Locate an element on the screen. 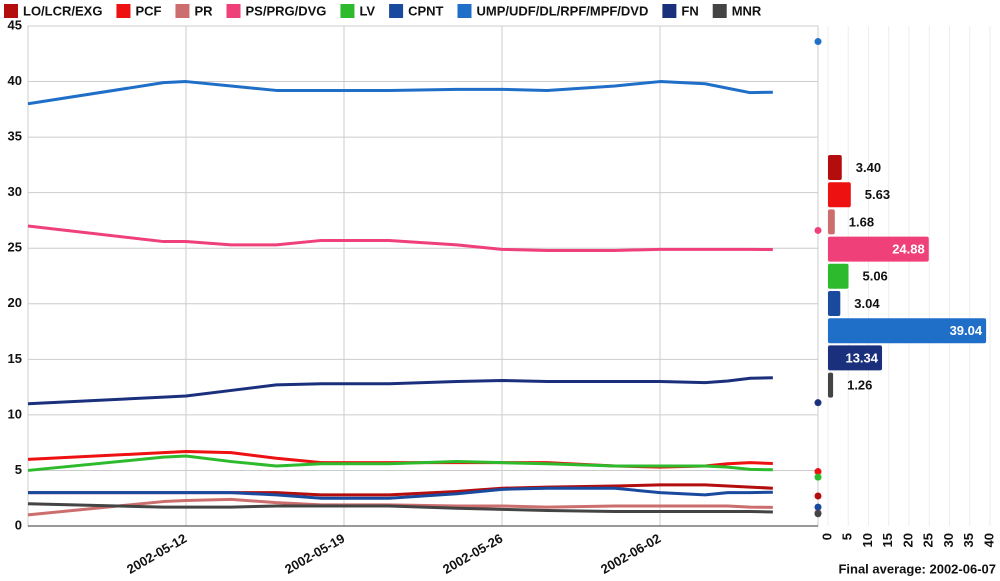 The width and height of the screenshot is (1000, 581). value-label: 5.63 is located at coordinates (877, 194).